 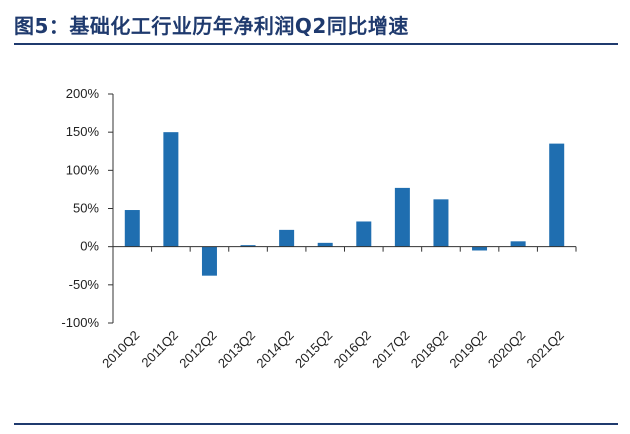 I want to click on footer-rule, so click(x=316, y=424).